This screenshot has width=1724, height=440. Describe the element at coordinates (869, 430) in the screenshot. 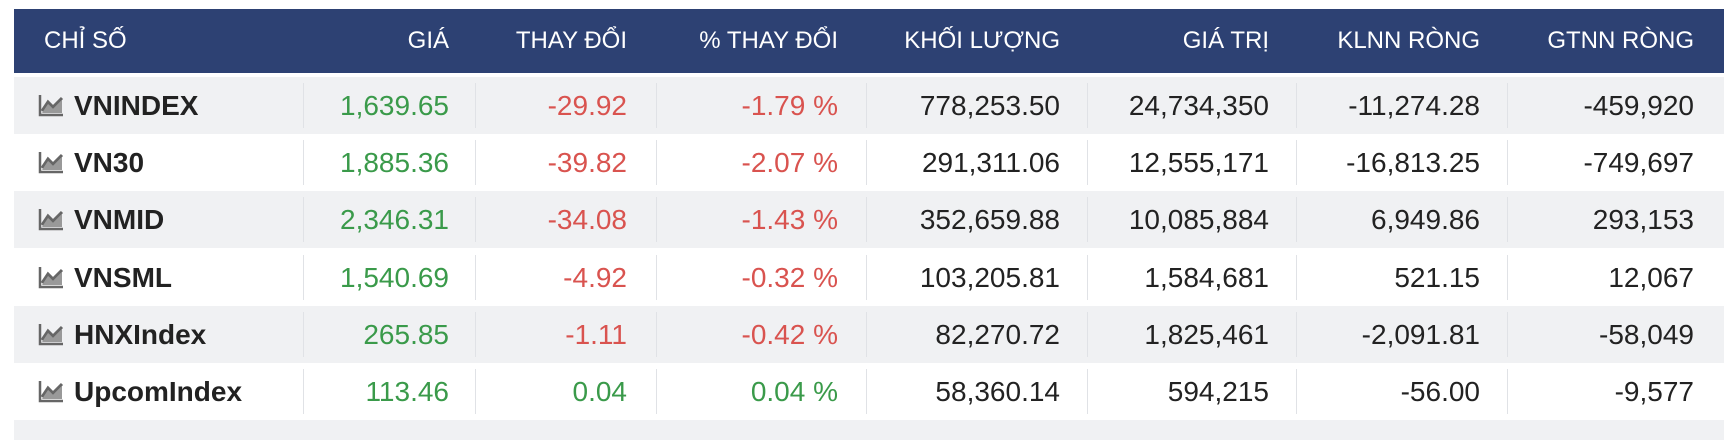

I see `table-row-partial` at that location.